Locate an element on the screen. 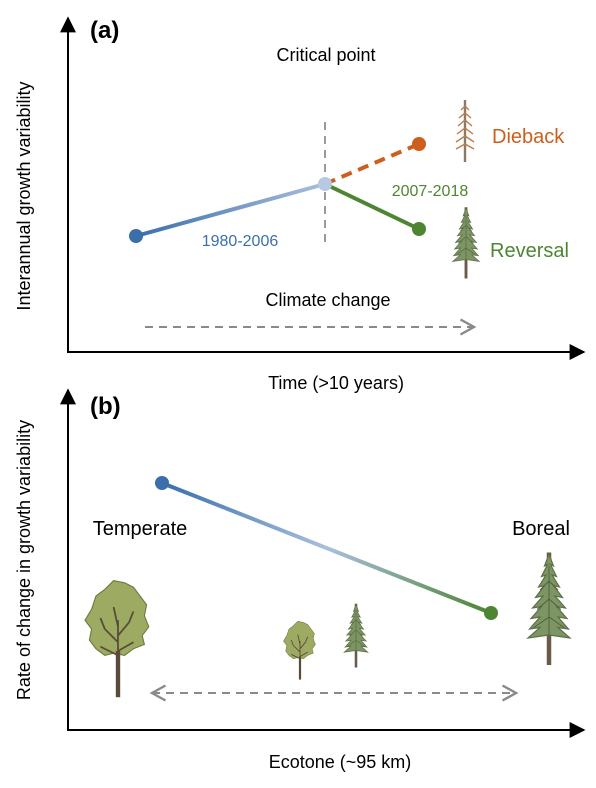 Image resolution: width=596 pixels, height=788 pixels. reversal-label: Reversal is located at coordinates (529, 251).